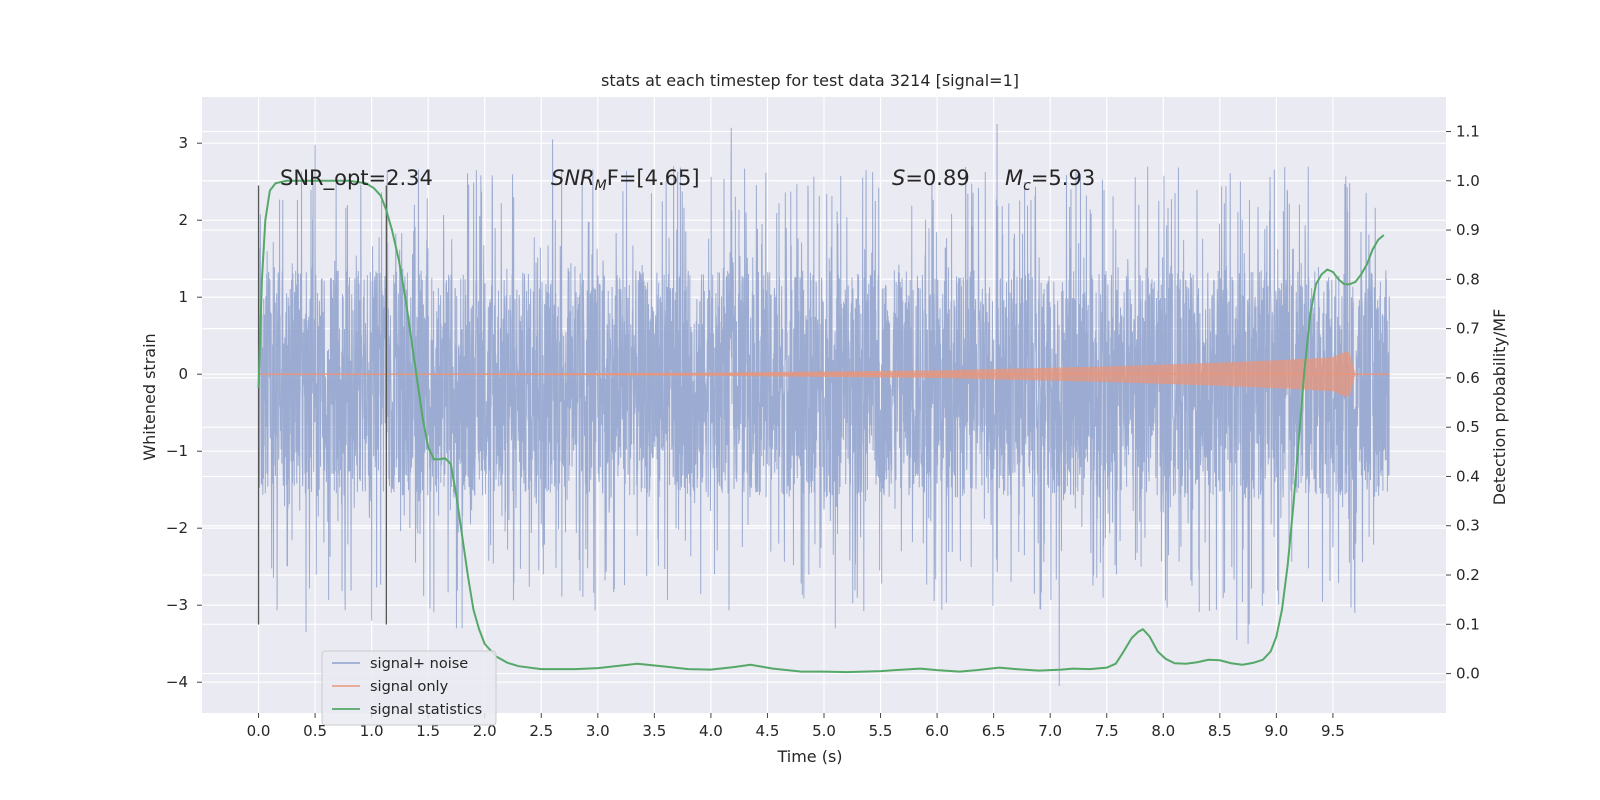  I want to click on y-tick-label: −2, so click(177, 528).